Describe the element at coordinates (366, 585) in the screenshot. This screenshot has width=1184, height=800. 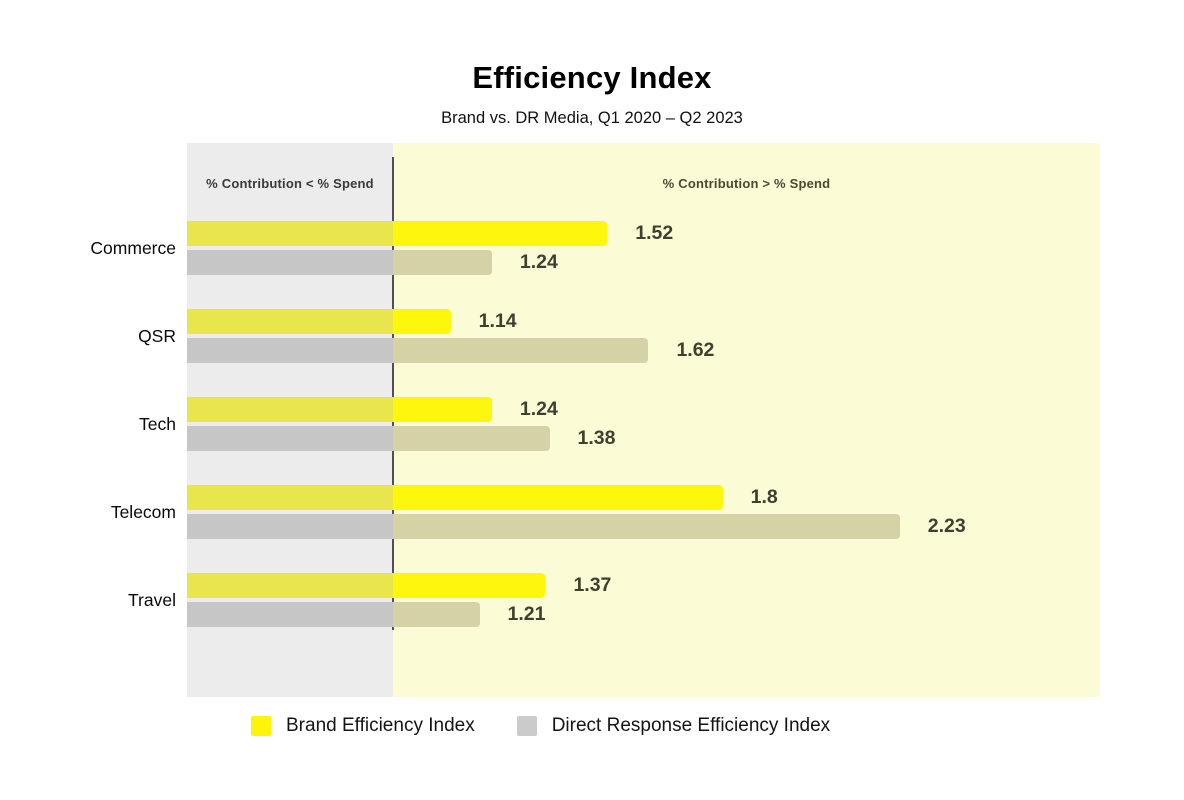
I see `bar-brand-travel` at that location.